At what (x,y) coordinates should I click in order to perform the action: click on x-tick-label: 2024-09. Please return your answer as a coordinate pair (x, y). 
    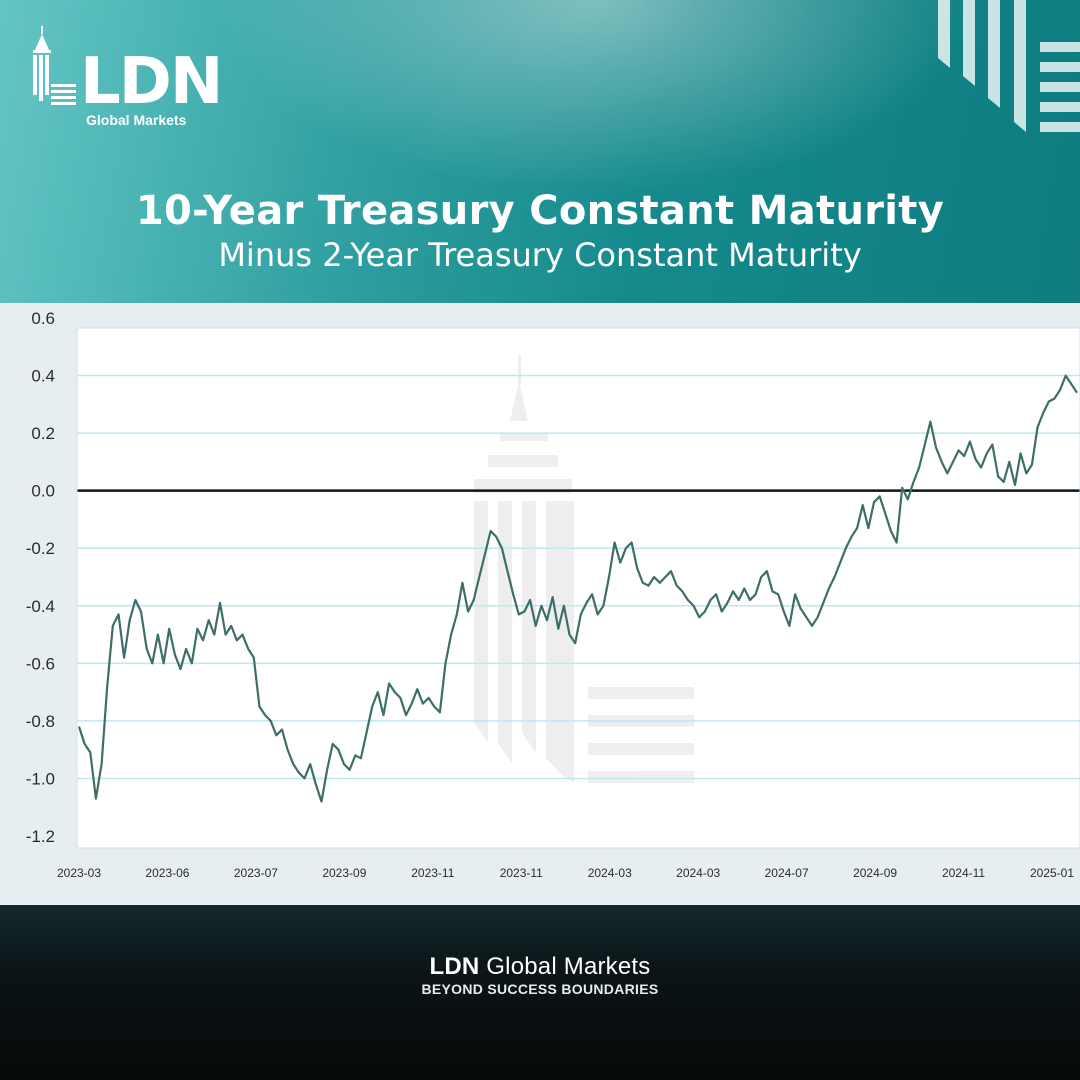
    Looking at the image, I should click on (875, 873).